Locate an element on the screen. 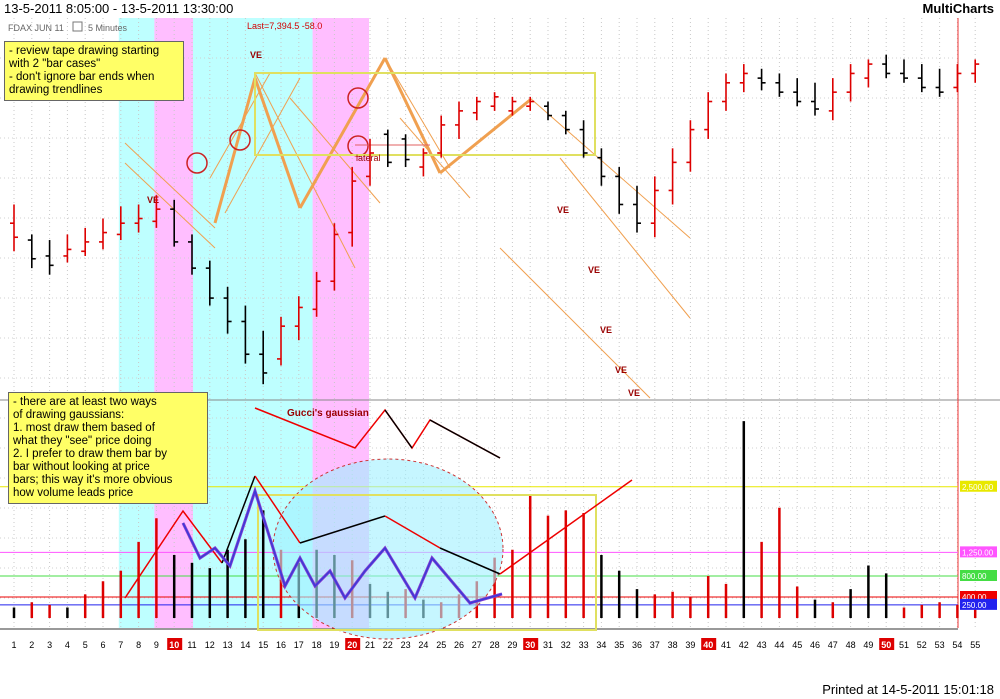 The height and width of the screenshot is (699, 1000). volume-level-label: 800.00 is located at coordinates (974, 576).